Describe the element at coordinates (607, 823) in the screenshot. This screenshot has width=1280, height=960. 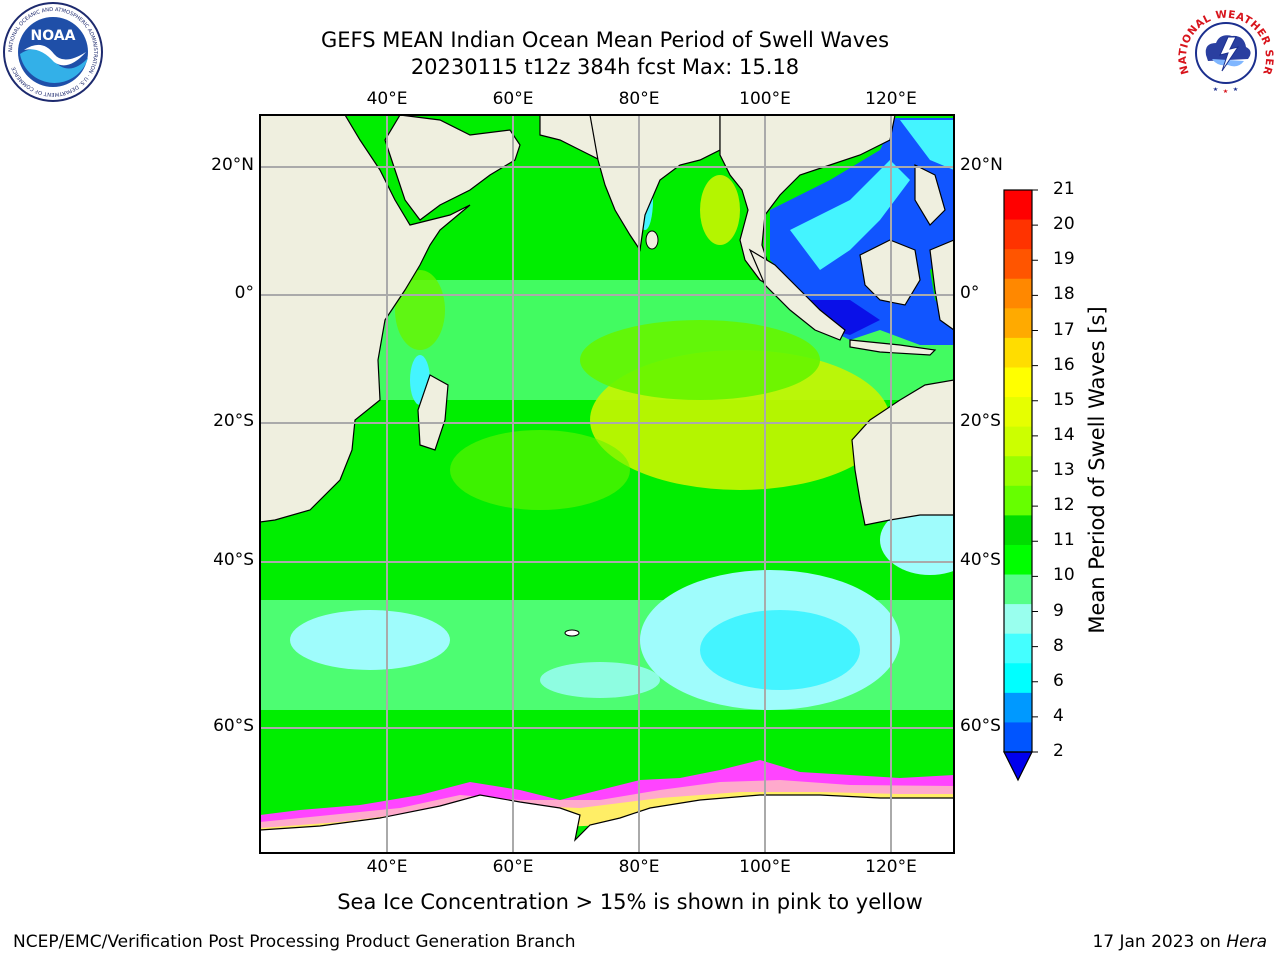
I see `antarctica` at that location.